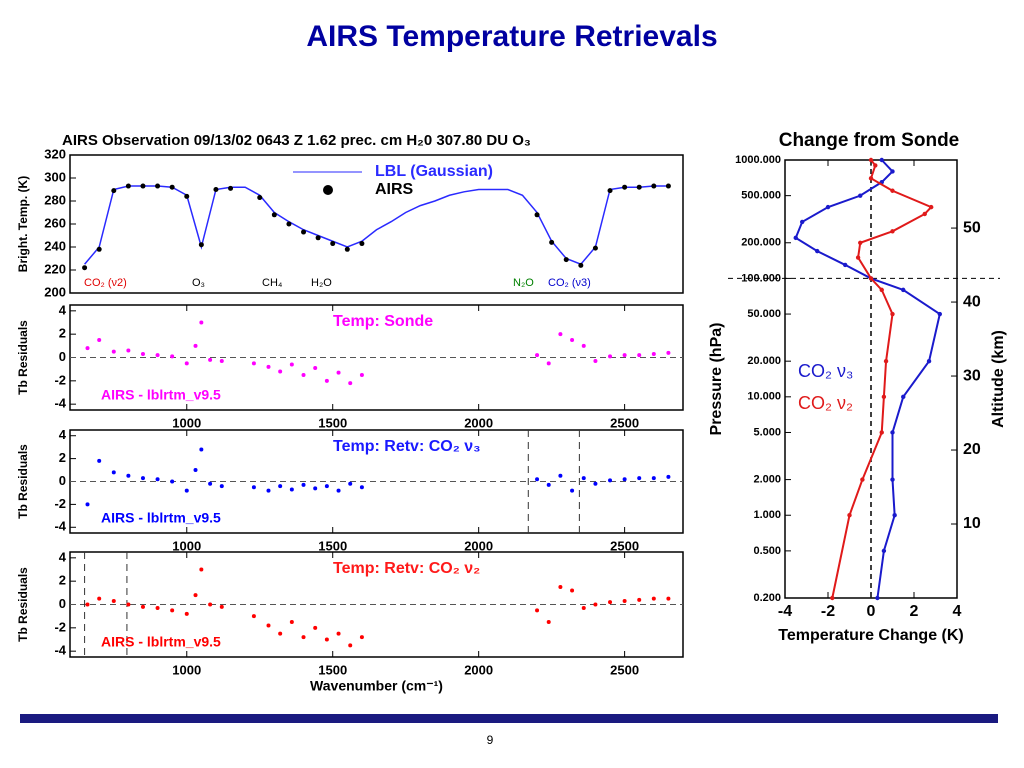  What do you see at coordinates (972, 375) in the screenshot?
I see `y2-tick-label: 30` at bounding box center [972, 375].